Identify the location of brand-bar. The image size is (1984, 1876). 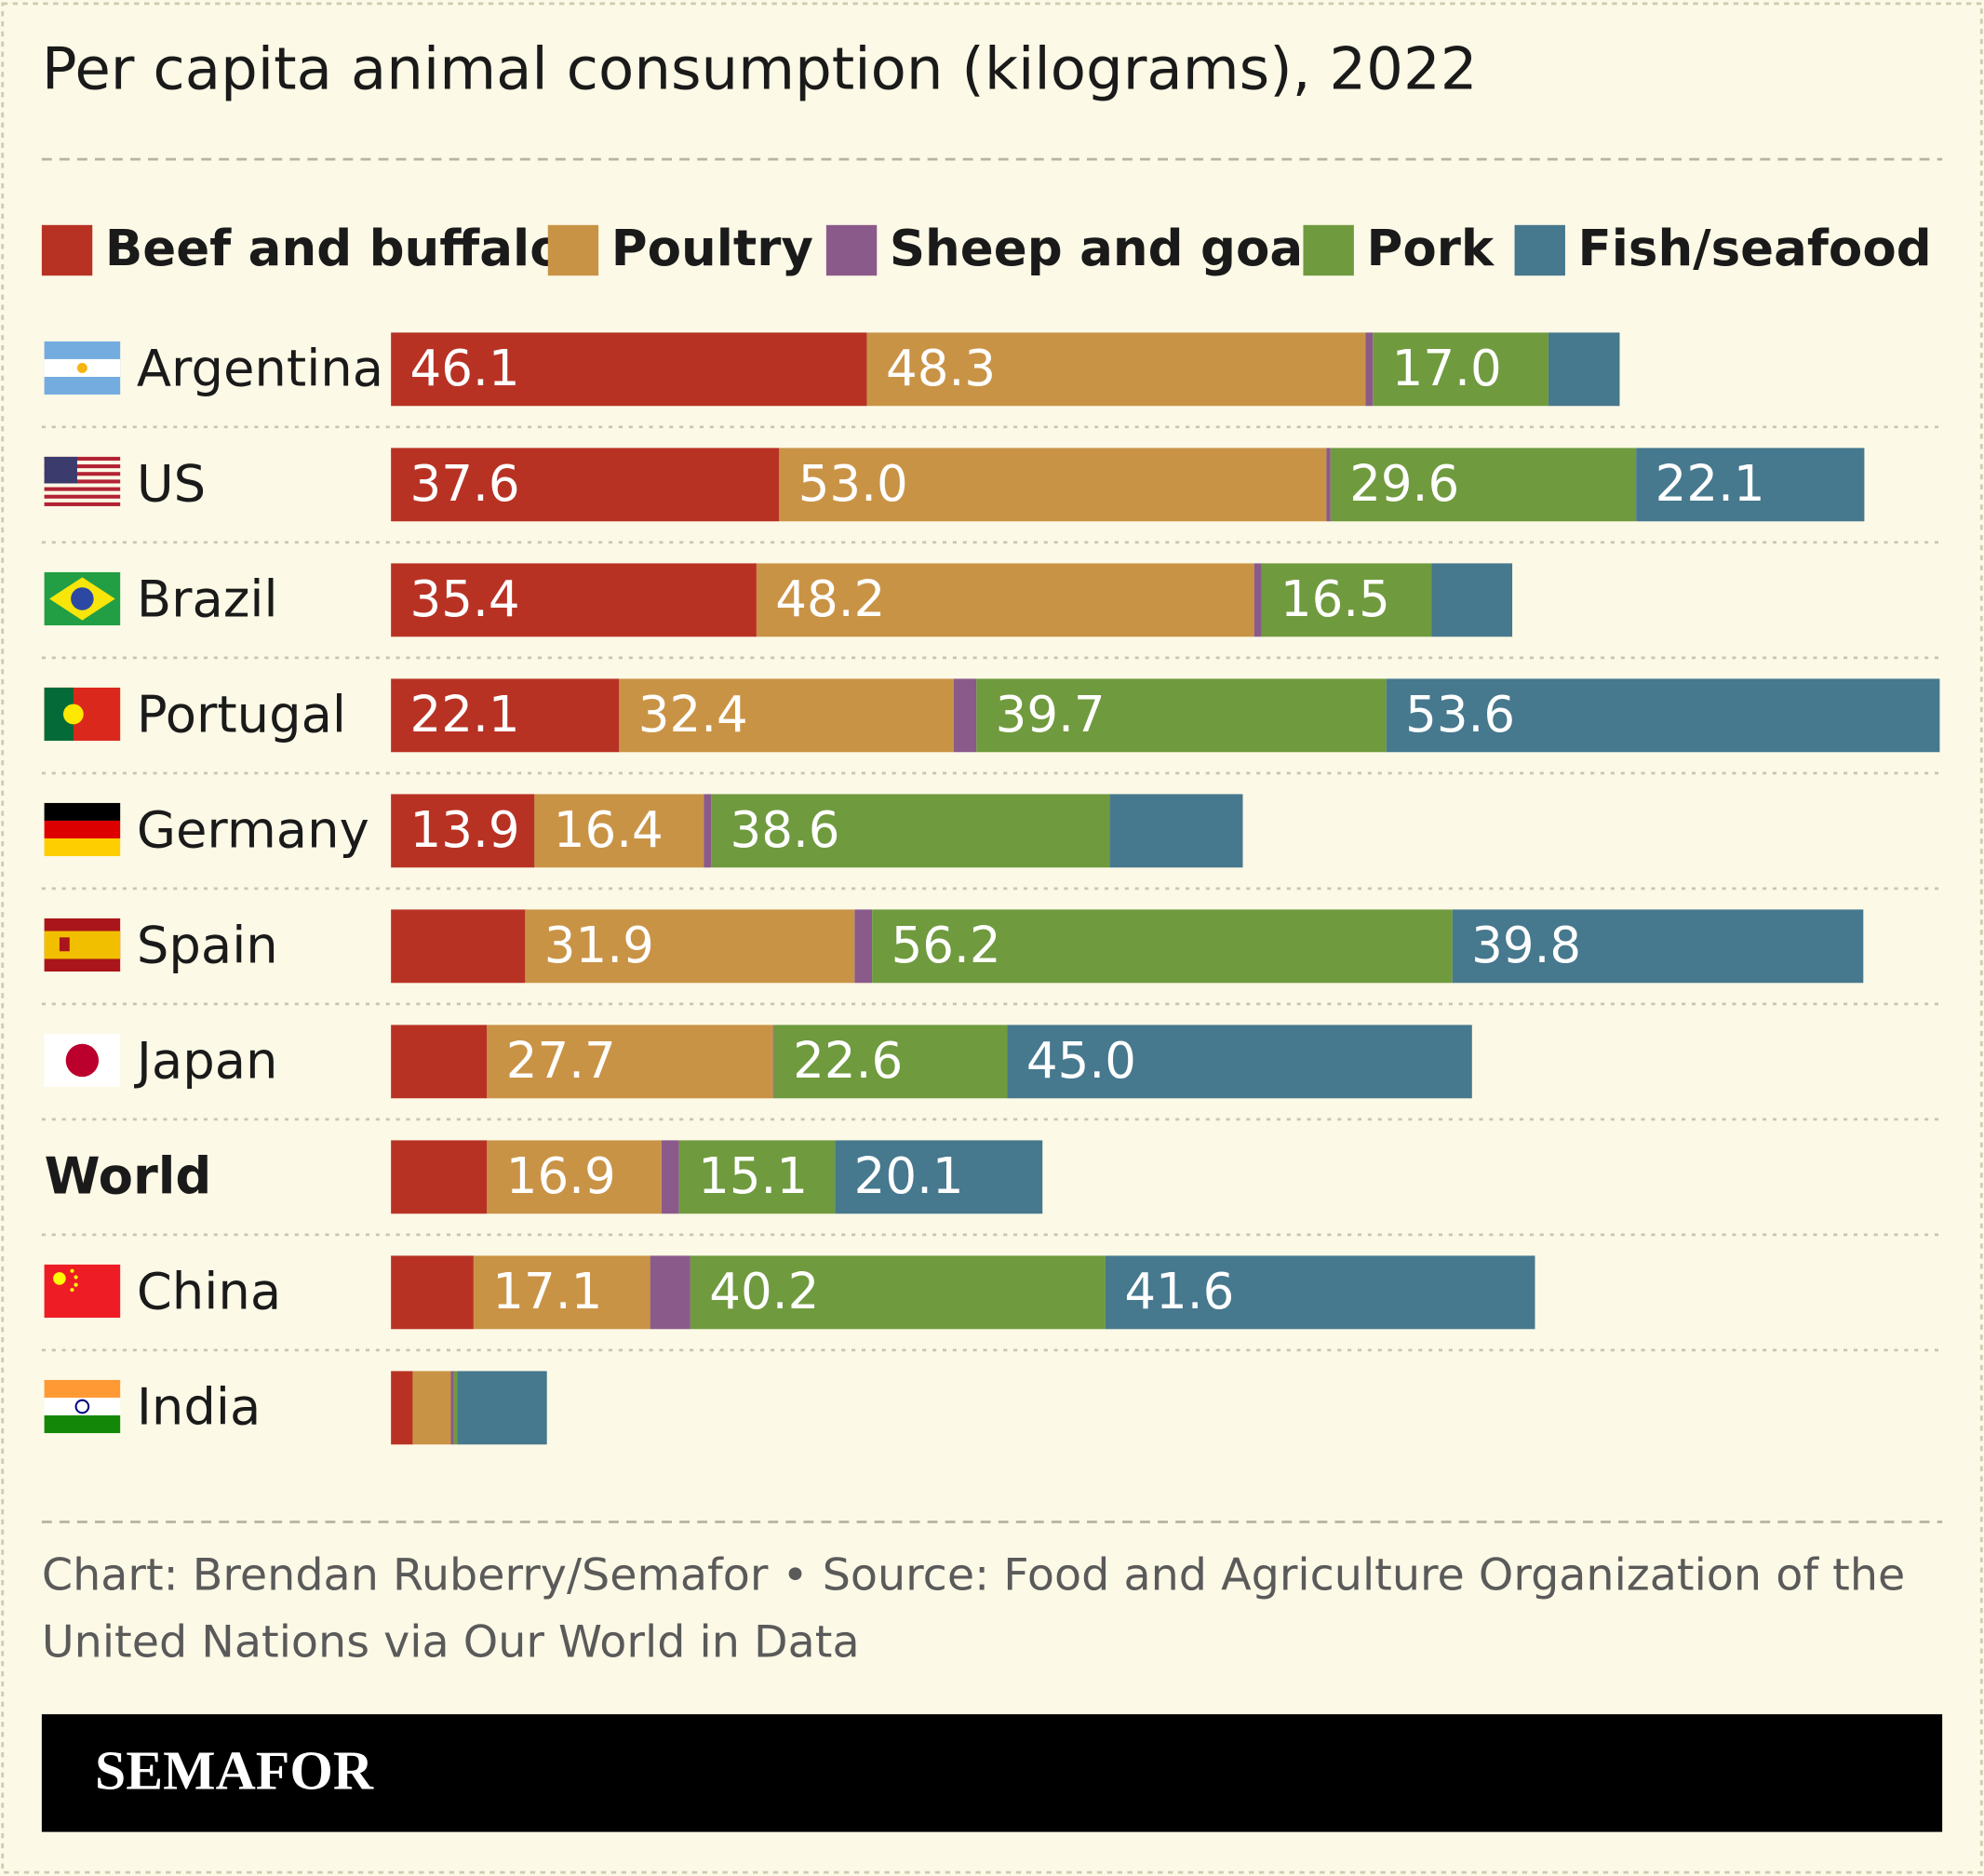
(992, 1773).